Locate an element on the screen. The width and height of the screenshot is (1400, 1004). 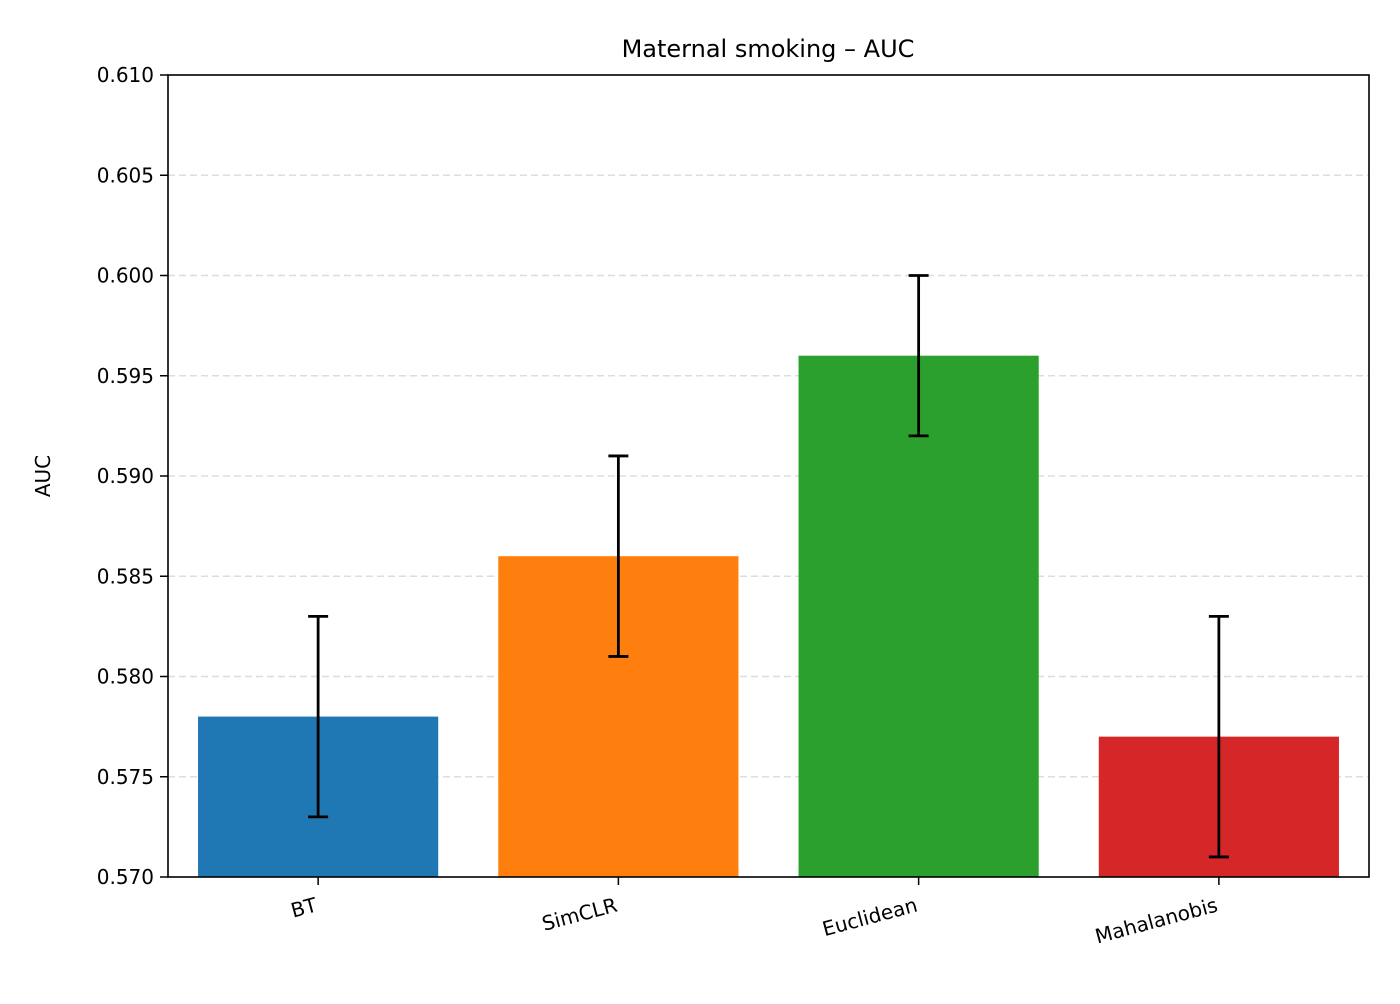
y-axis-label: AUC is located at coordinates (43, 476).